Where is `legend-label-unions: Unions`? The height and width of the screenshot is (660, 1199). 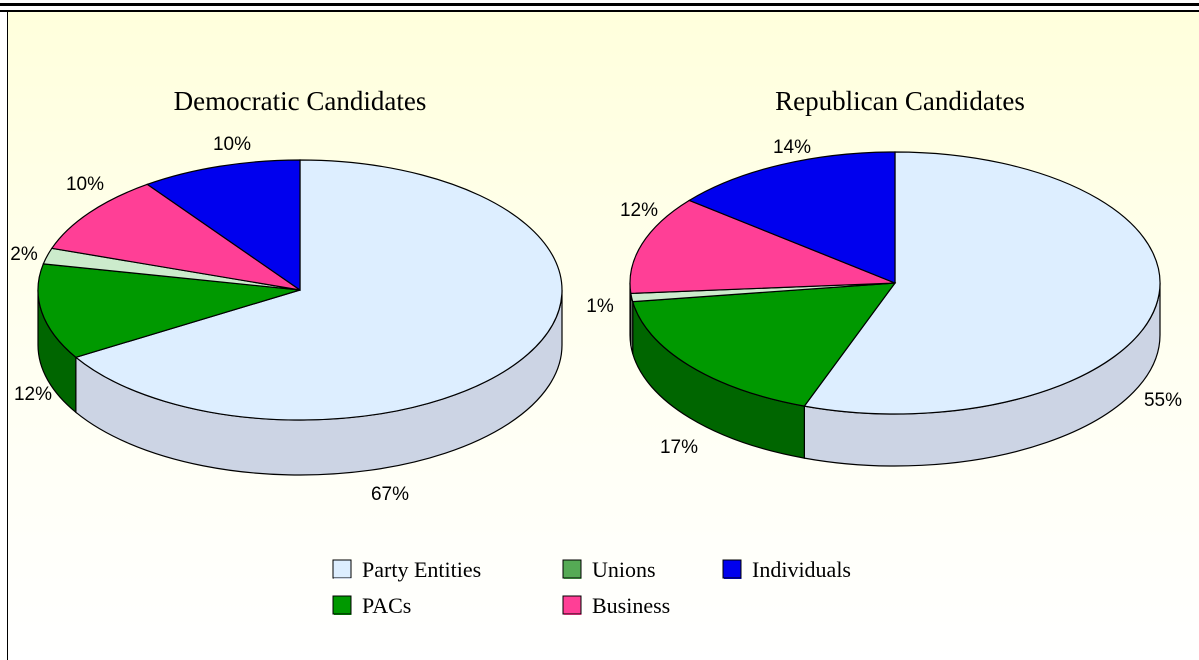 legend-label-unions: Unions is located at coordinates (624, 569).